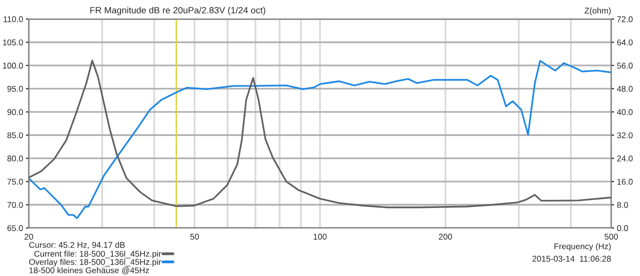 This screenshot has height=276, width=640. What do you see at coordinates (625, 42) in the screenshot?
I see `y2-tick-label: 64.0` at bounding box center [625, 42].